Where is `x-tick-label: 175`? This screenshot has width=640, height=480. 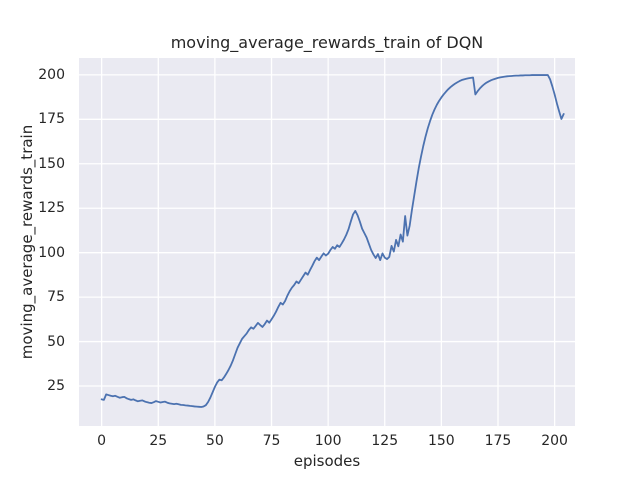
x-tick-label: 175 is located at coordinates (498, 441).